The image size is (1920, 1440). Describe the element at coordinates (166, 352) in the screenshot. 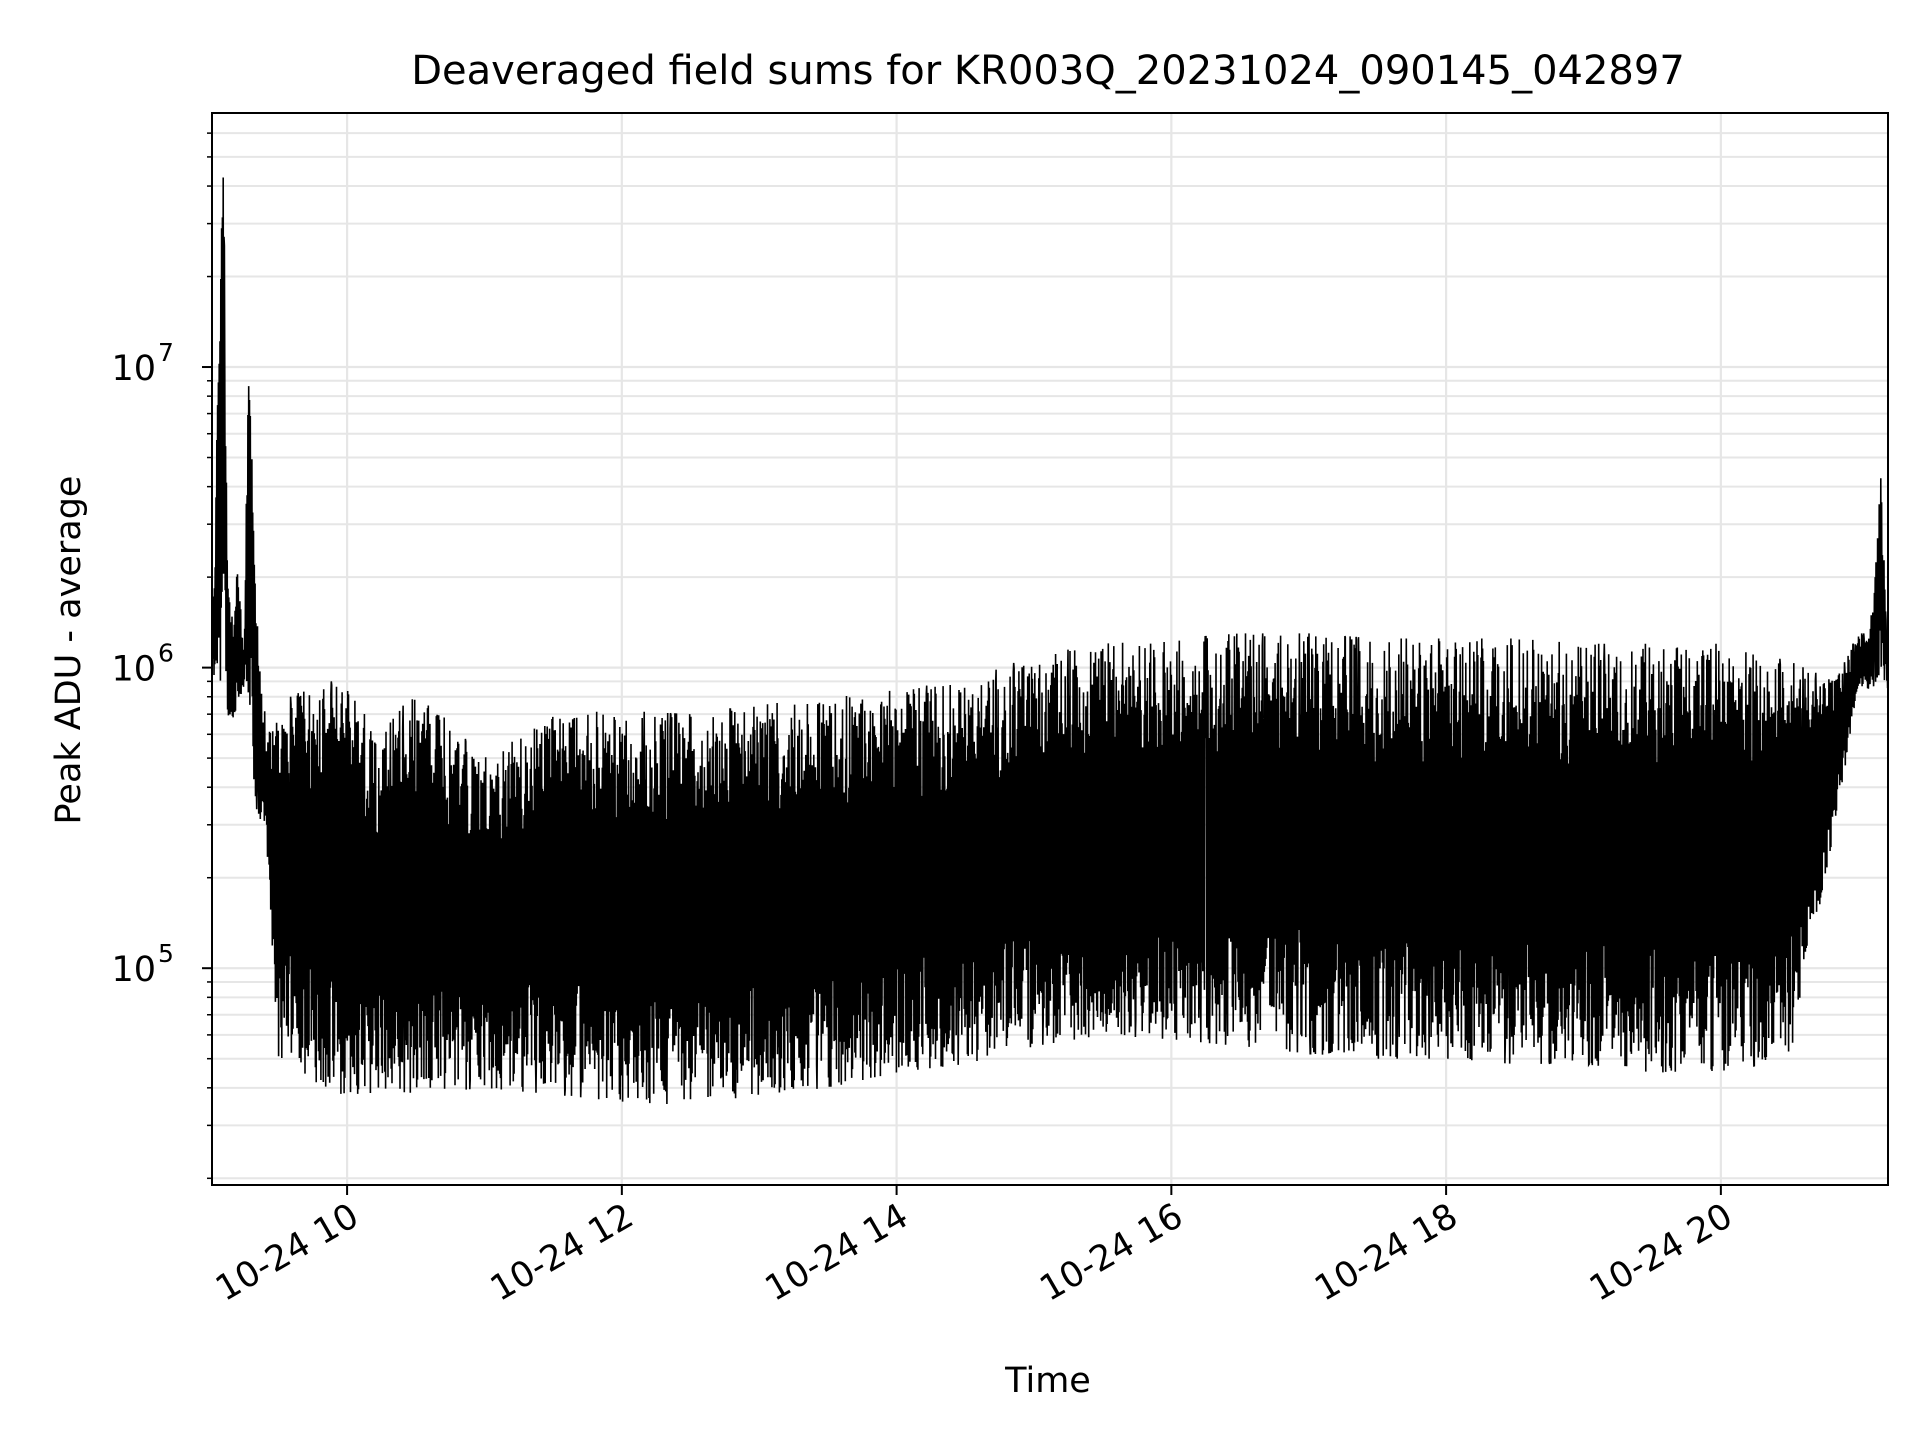

I see `y-tick-exponent: 7` at that location.